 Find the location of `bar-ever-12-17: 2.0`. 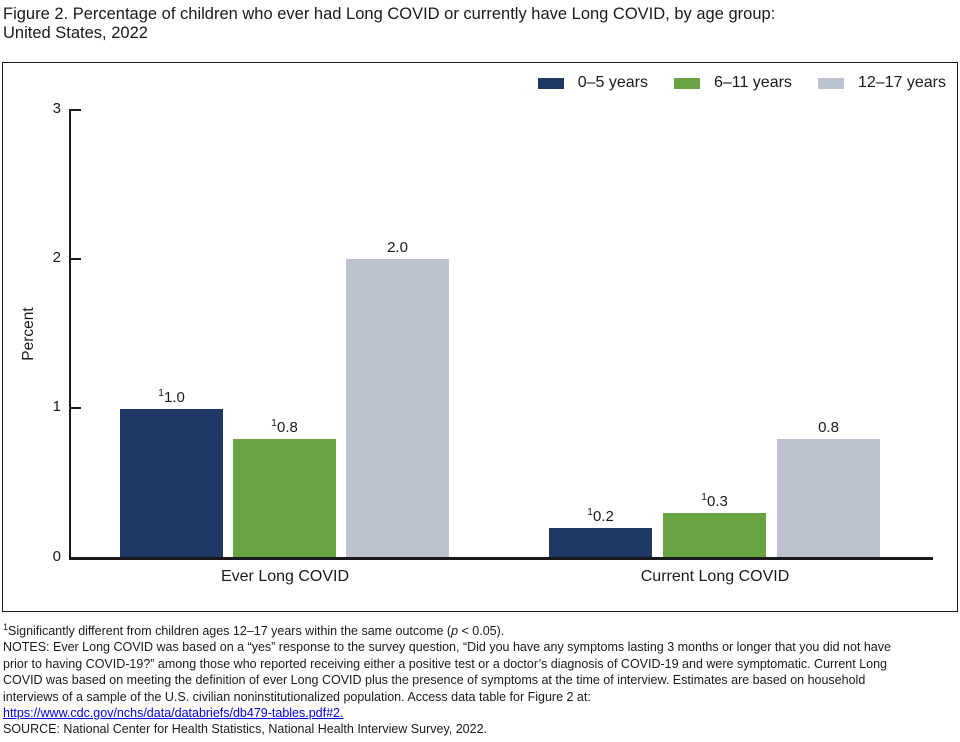

bar-ever-12-17: 2.0 is located at coordinates (397, 398).